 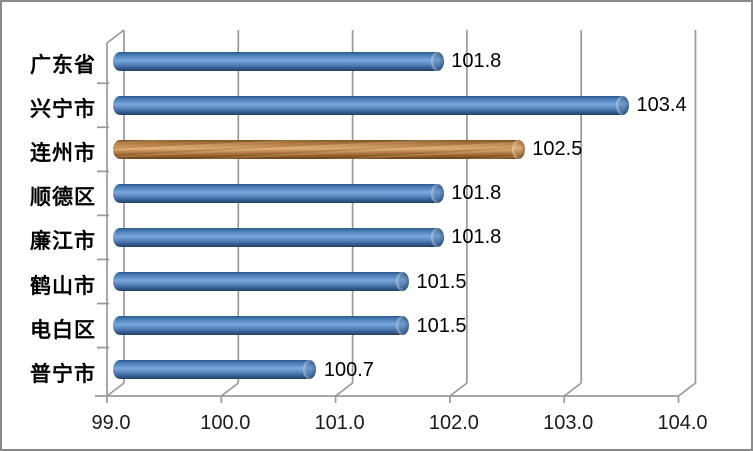 What do you see at coordinates (63, 330) in the screenshot?
I see `category-label: 电白区` at bounding box center [63, 330].